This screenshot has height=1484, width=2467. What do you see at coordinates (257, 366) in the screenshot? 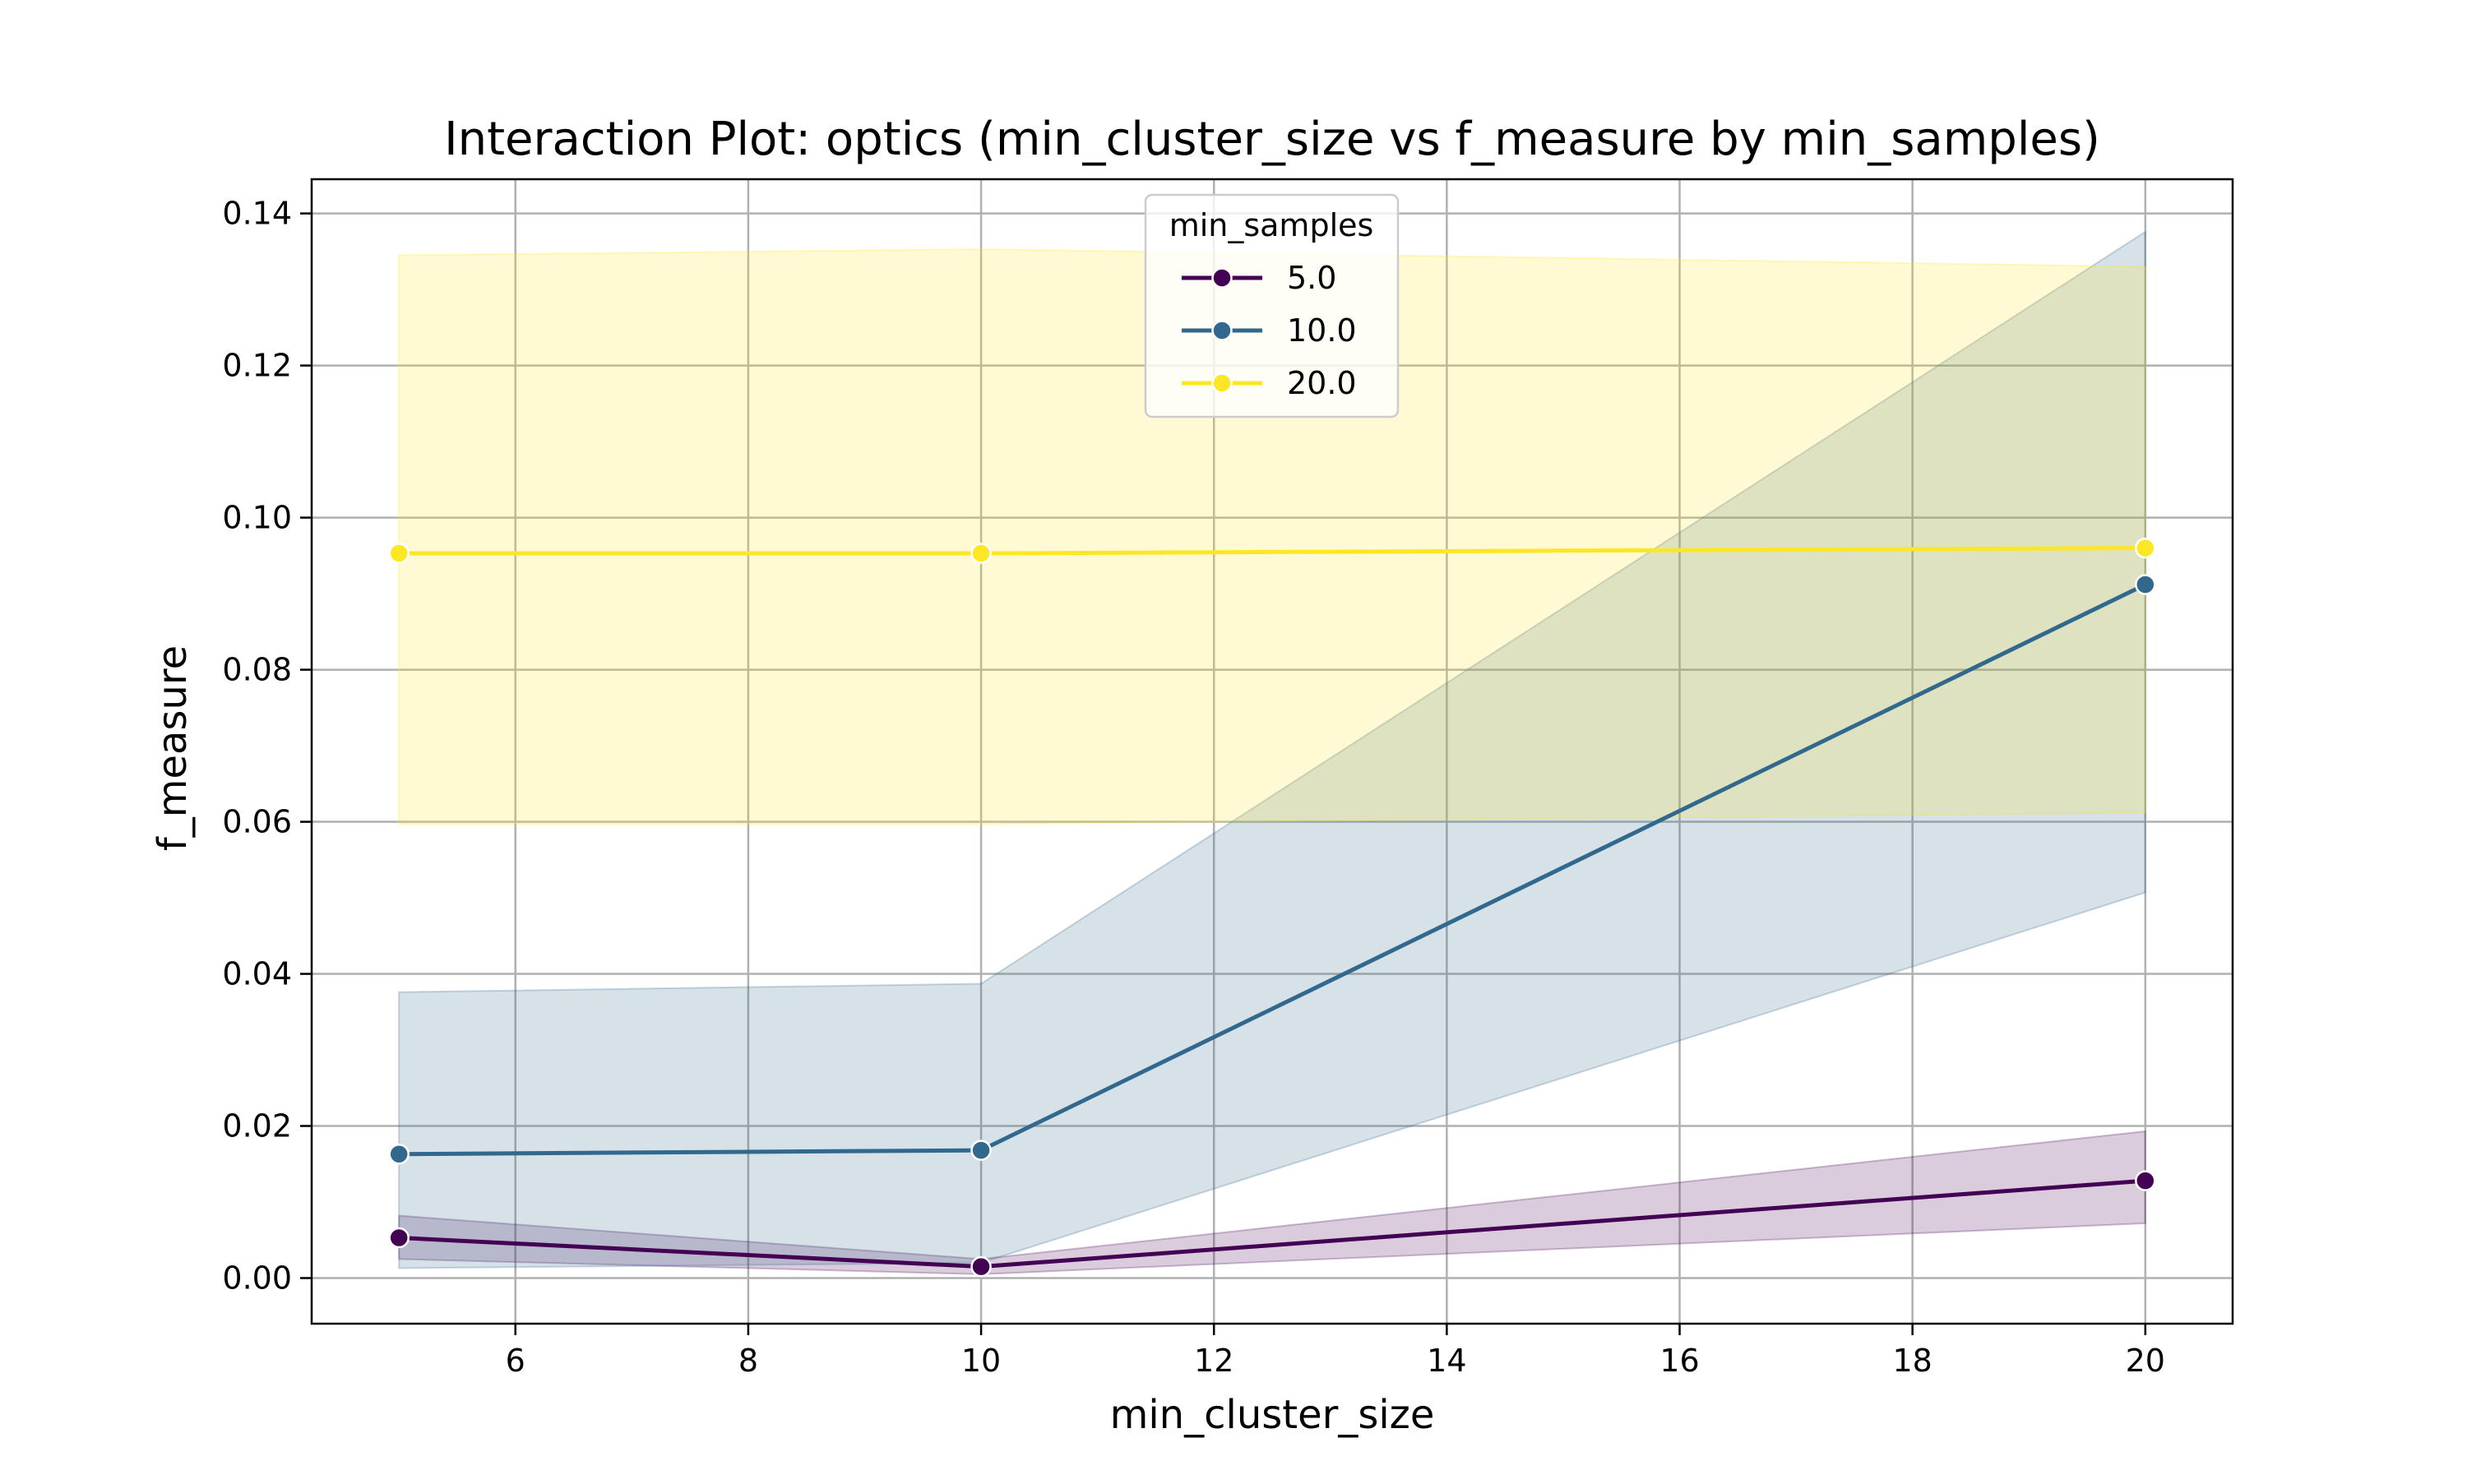
I see `y-tick-label: 0.12` at bounding box center [257, 366].